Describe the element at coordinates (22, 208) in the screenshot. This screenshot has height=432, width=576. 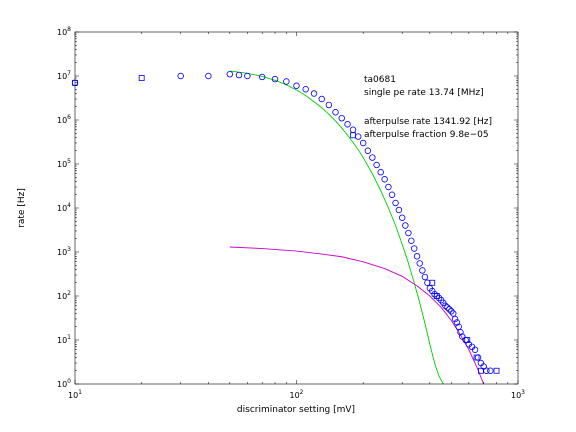
I see `y-axis-label: rate [Hz]` at that location.